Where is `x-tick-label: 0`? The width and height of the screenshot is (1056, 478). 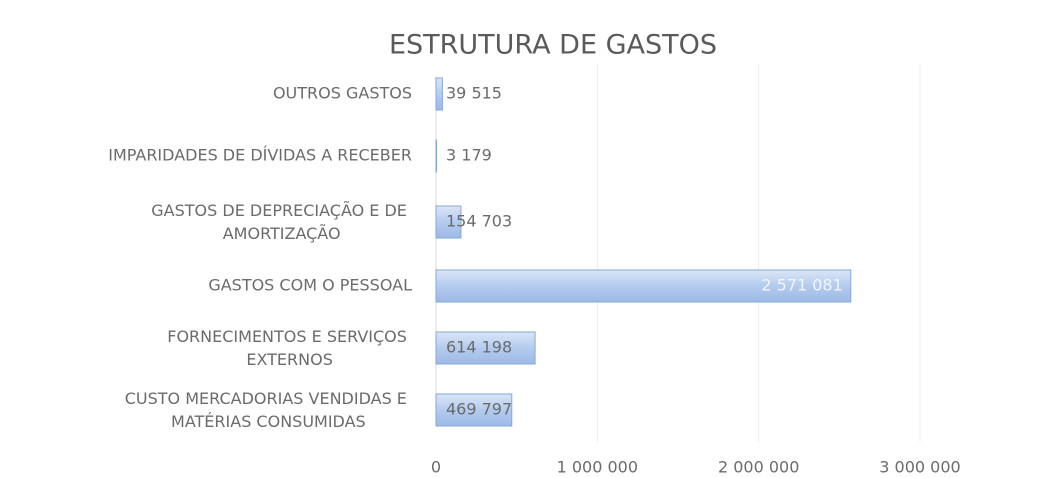
x-tick-label: 0 is located at coordinates (436, 467).